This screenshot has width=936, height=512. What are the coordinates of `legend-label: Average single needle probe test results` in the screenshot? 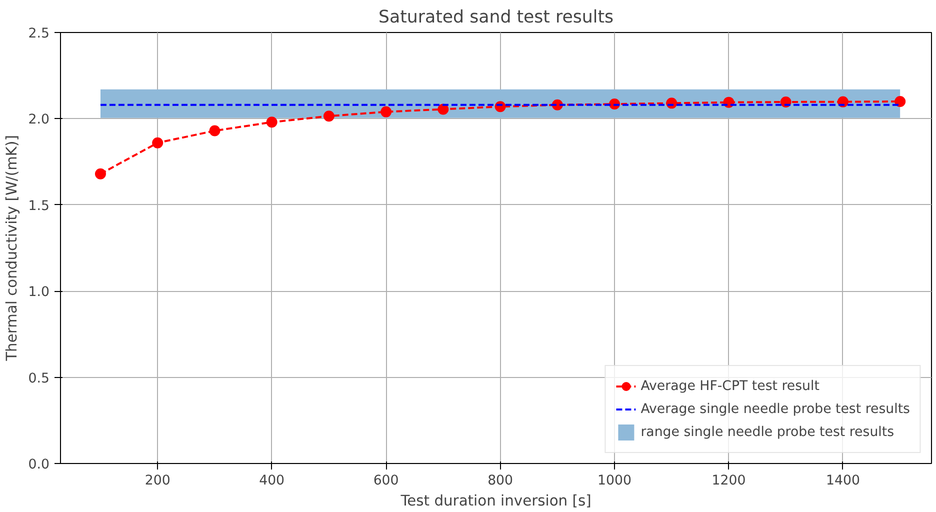 It's located at (775, 409).